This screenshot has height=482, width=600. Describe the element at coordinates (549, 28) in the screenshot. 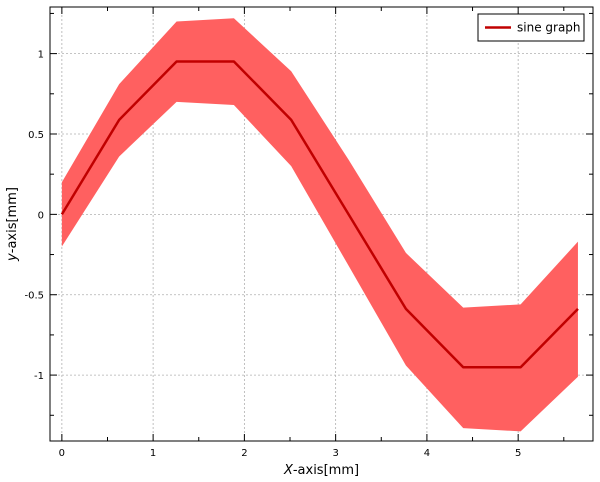

I see `legend-entry-sine-graph: sine graph` at that location.